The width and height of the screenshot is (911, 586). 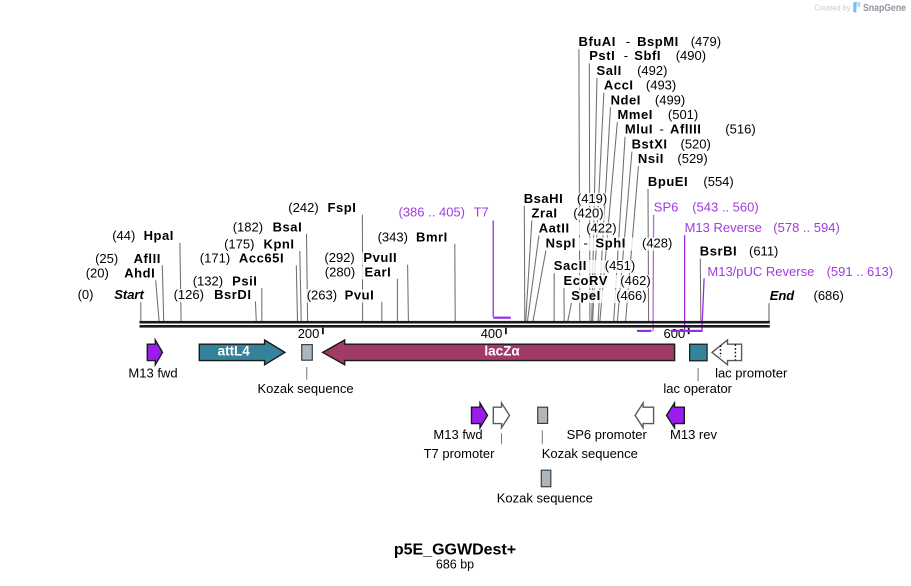 What do you see at coordinates (639, 129) in the screenshot?
I see `svg-text: MluI` at bounding box center [639, 129].